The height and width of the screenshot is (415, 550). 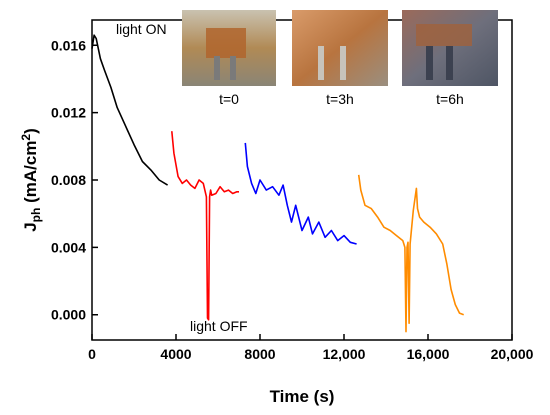 I want to click on x-tick-label: 0, so click(x=92, y=354).